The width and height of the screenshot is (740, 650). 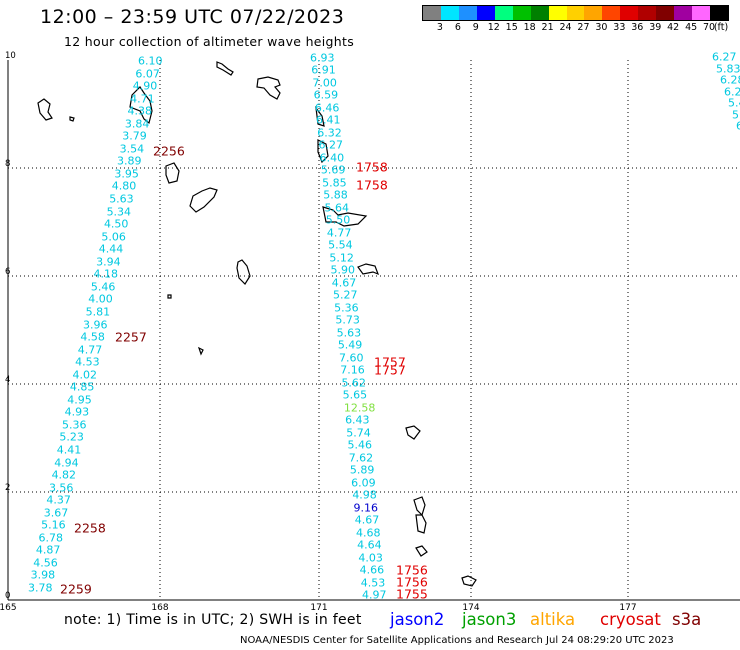 I want to click on swh-value: 4.58, so click(x=92, y=337).